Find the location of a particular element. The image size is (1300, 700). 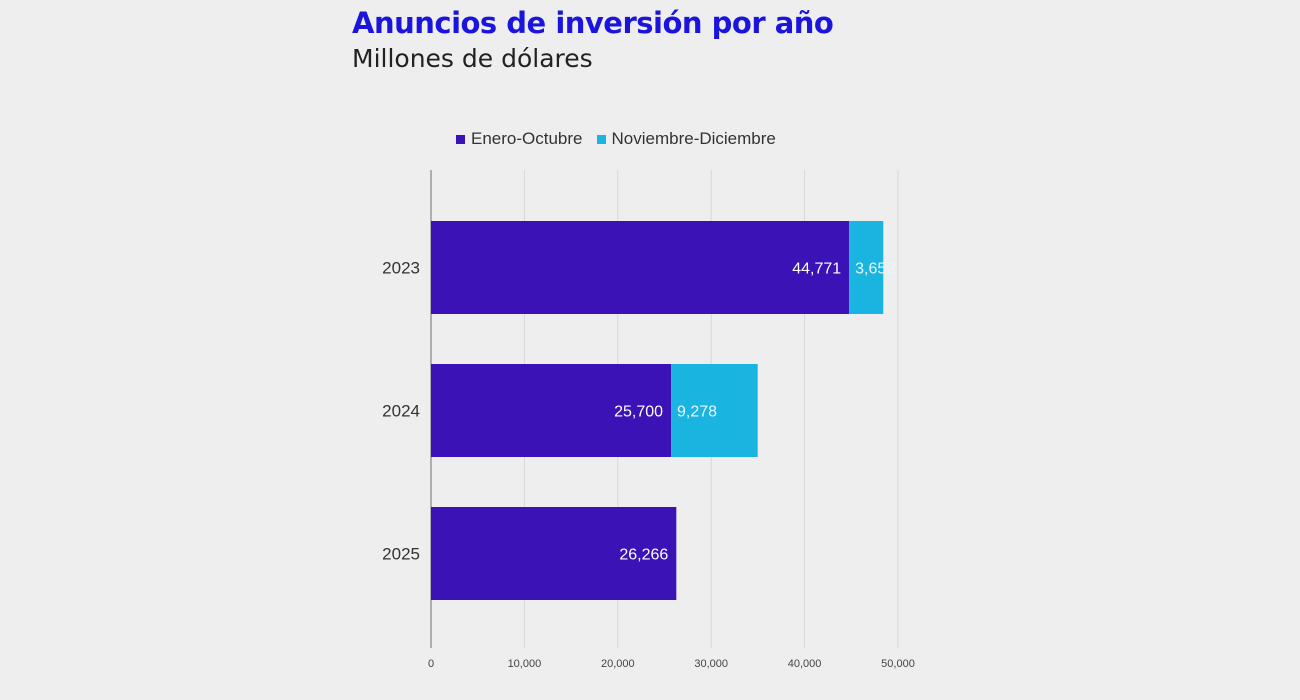

x-tick-label: 0 is located at coordinates (431, 664).